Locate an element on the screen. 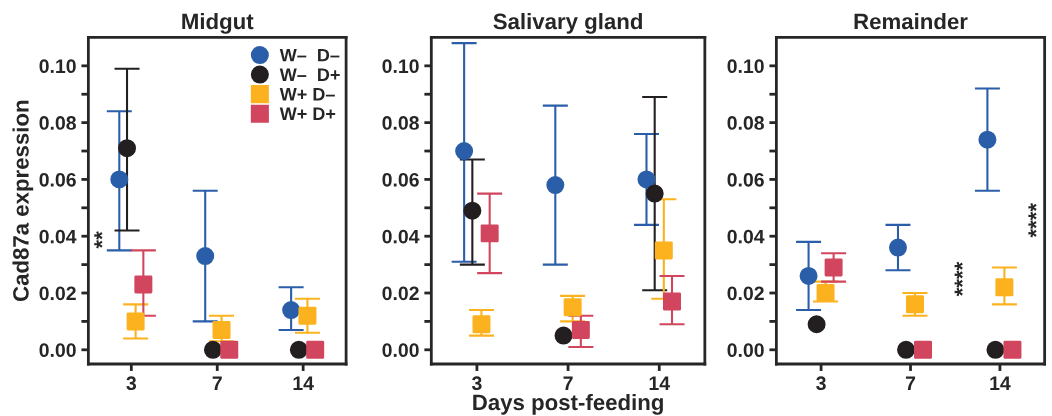  legend-label: W+ D– is located at coordinates (307, 94).